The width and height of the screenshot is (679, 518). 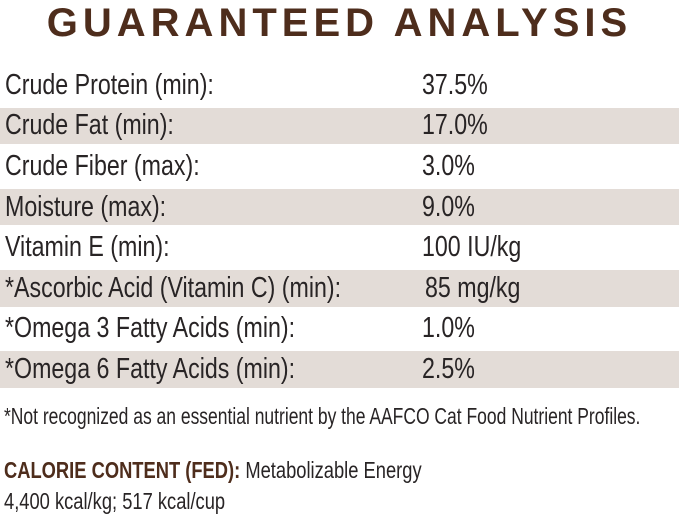 I want to click on table-row: Crude Protein (min): 37.5%, so click(x=339, y=85).